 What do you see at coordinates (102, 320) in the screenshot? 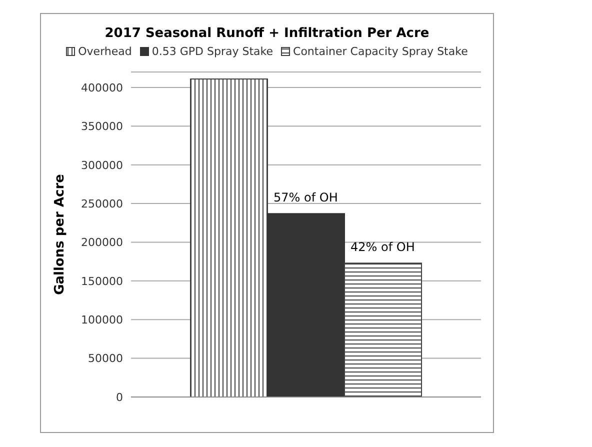
I see `y-tick-label: 100000` at bounding box center [102, 320].